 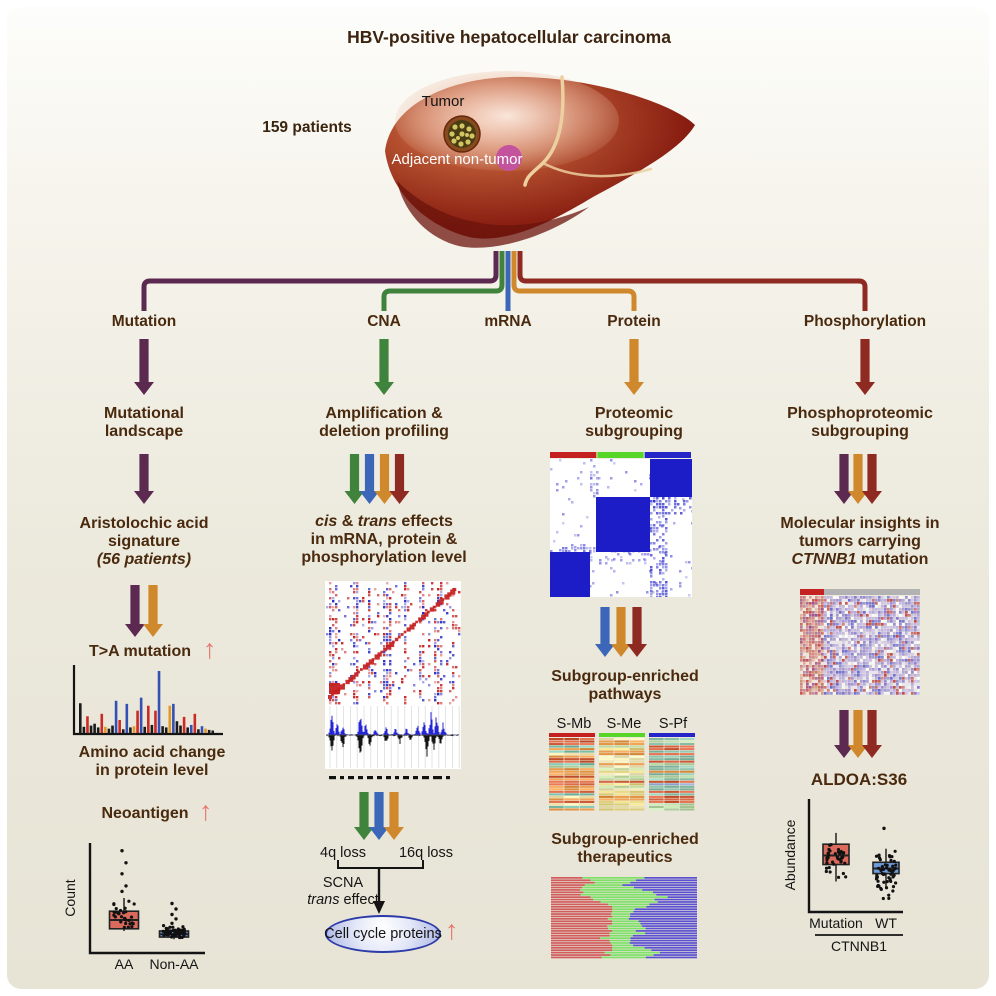 What do you see at coordinates (384, 422) in the screenshot?
I see `amplification-heading: Amplification & deletion profiling` at bounding box center [384, 422].